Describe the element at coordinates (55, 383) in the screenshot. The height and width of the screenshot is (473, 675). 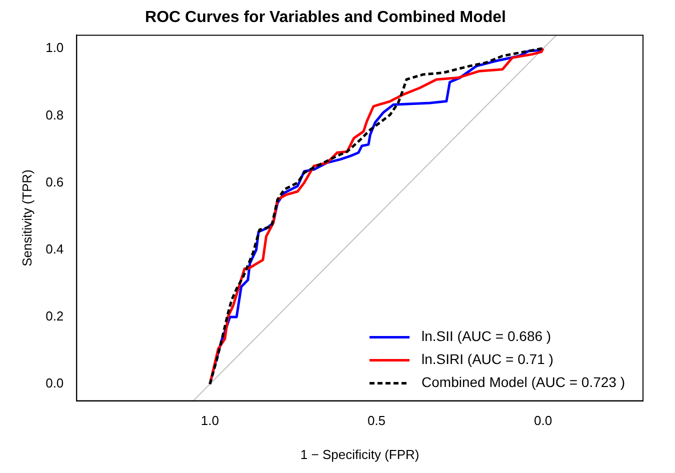
I see `y-tick-label: 0.0` at that location.